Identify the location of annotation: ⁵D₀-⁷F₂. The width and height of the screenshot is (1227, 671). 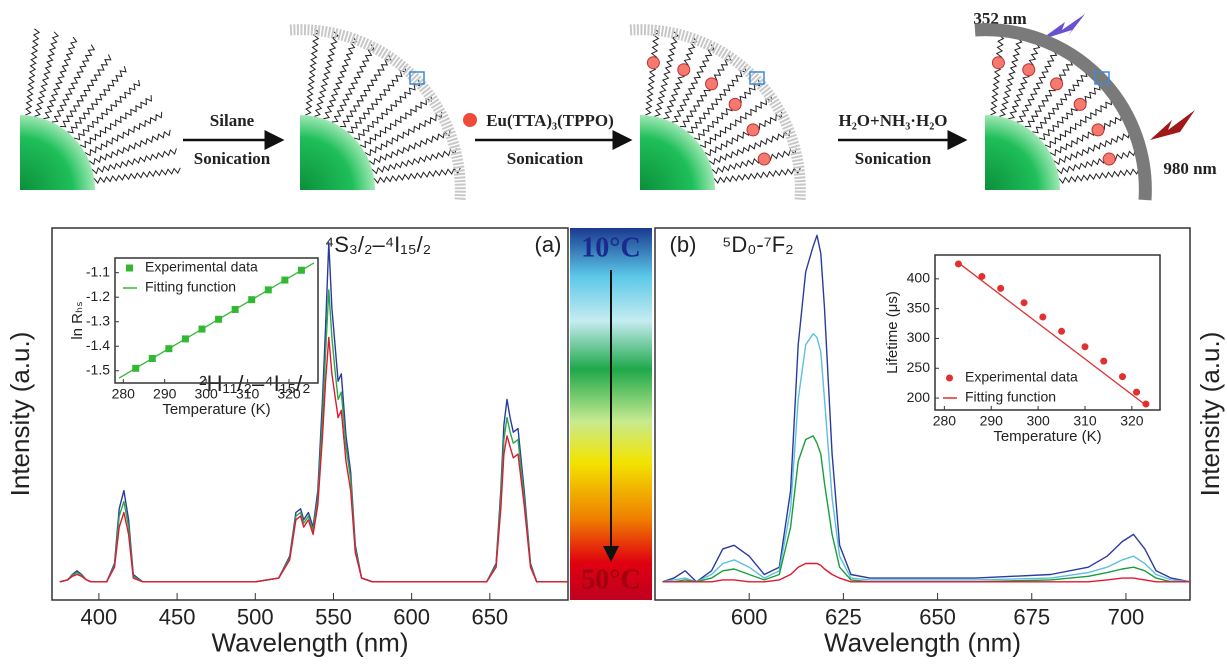
(757, 244).